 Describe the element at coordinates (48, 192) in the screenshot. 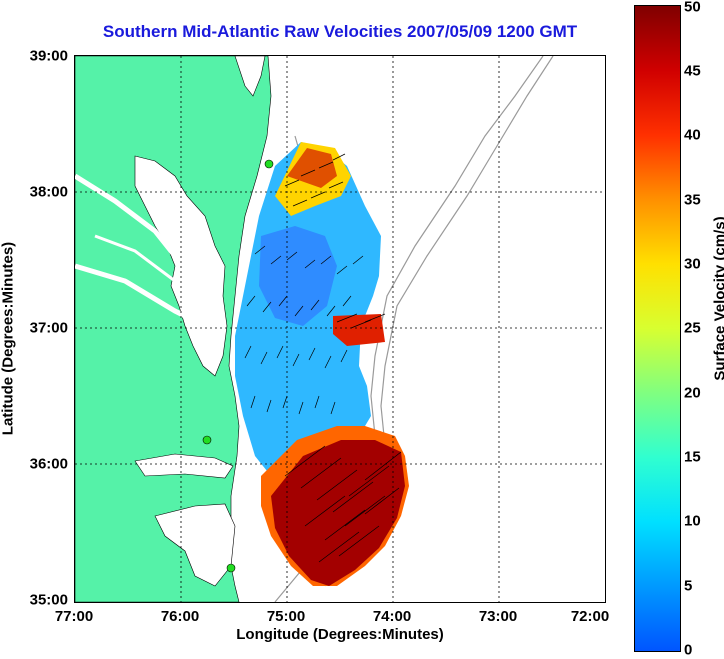

I see `y-tick-label: 38:00` at that location.